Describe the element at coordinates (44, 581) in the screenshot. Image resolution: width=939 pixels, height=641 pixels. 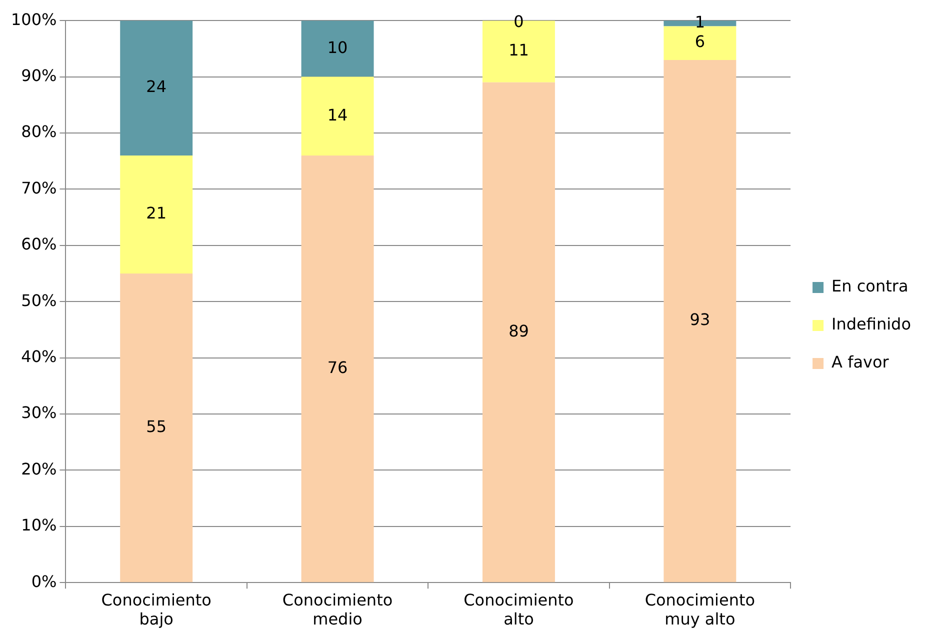
I see `y-tick-label: 0%` at that location.